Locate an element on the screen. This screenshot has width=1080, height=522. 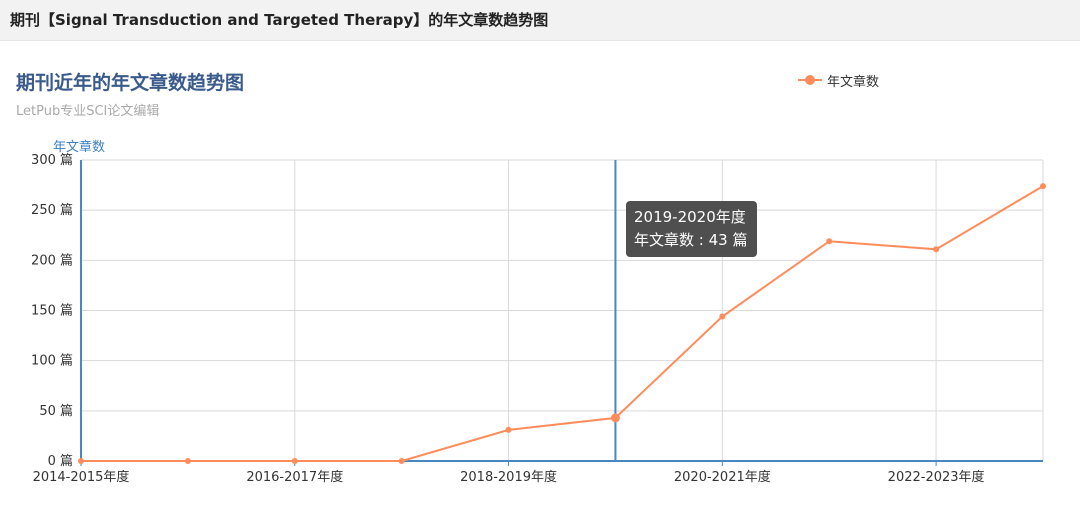
chart-title: 期刊近年的年文章数趋势图 is located at coordinates (130, 83).